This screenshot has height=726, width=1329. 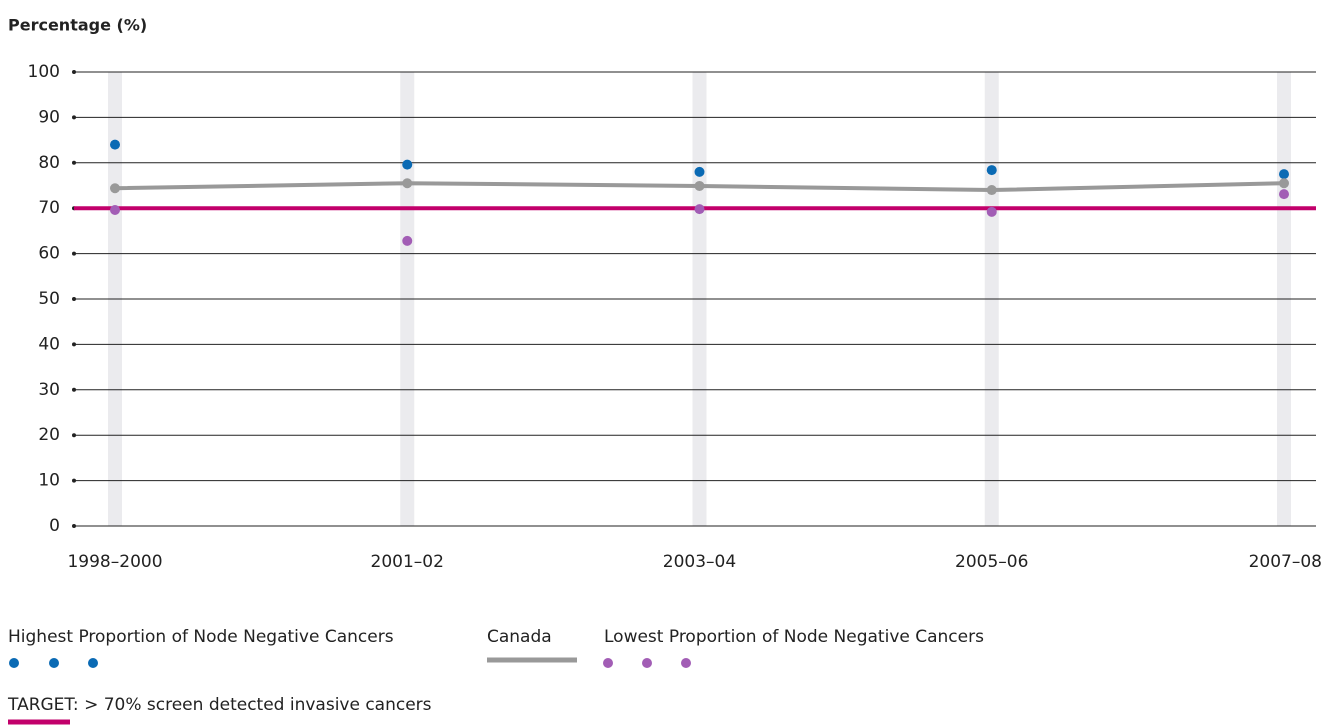 I want to click on x-tick-label: 2007–08, so click(x=1285, y=562).